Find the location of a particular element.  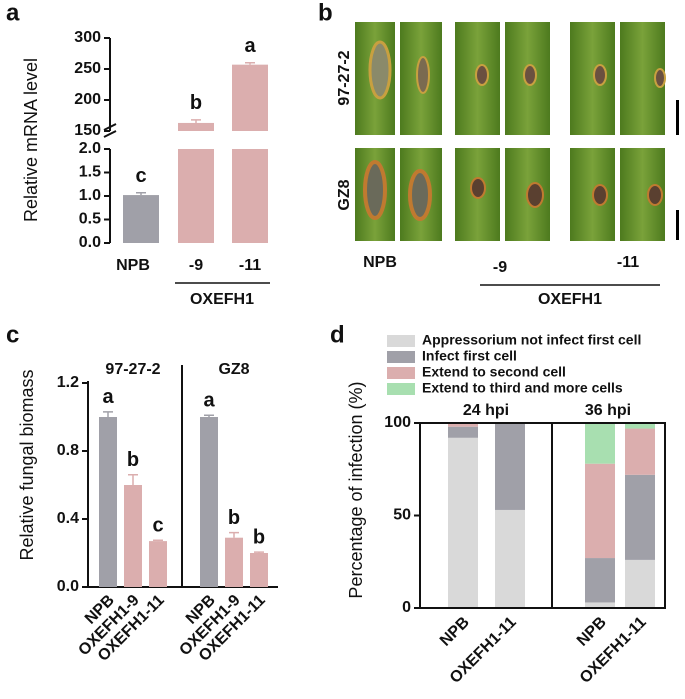

y-tick-label: 100 is located at coordinates (397, 422).